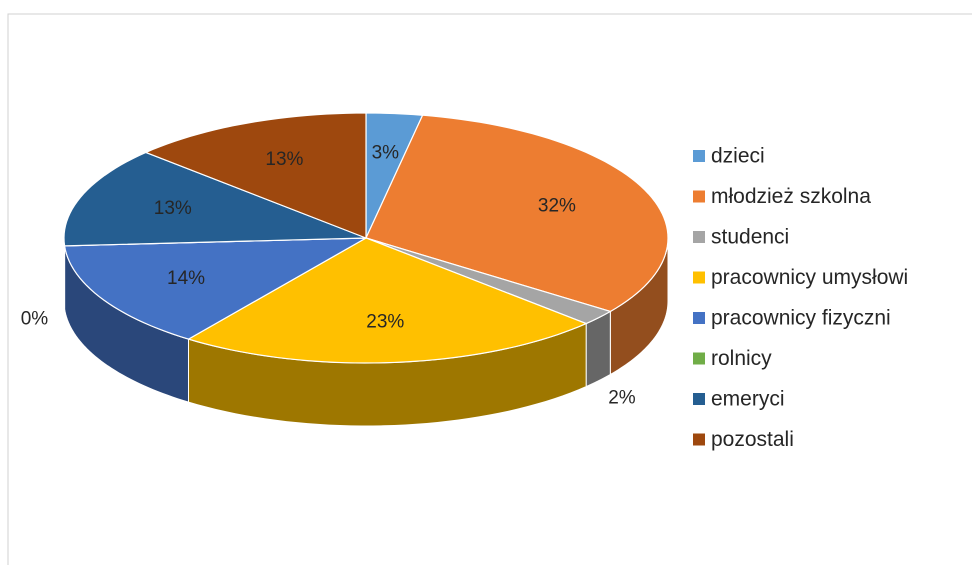 The width and height of the screenshot is (972, 570). What do you see at coordinates (557, 206) in the screenshot?
I see `value-label: 32%` at bounding box center [557, 206].